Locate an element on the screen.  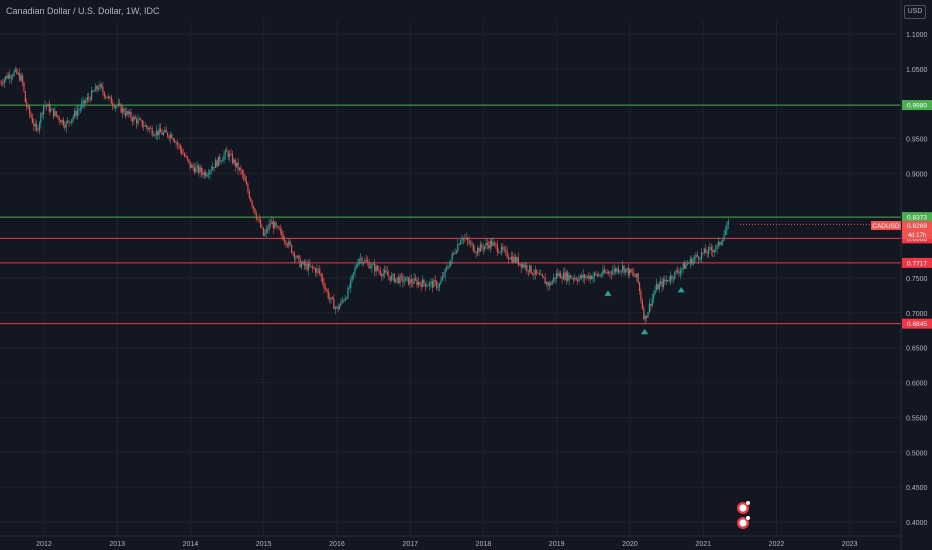
level-tag is located at coordinates (917, 105).